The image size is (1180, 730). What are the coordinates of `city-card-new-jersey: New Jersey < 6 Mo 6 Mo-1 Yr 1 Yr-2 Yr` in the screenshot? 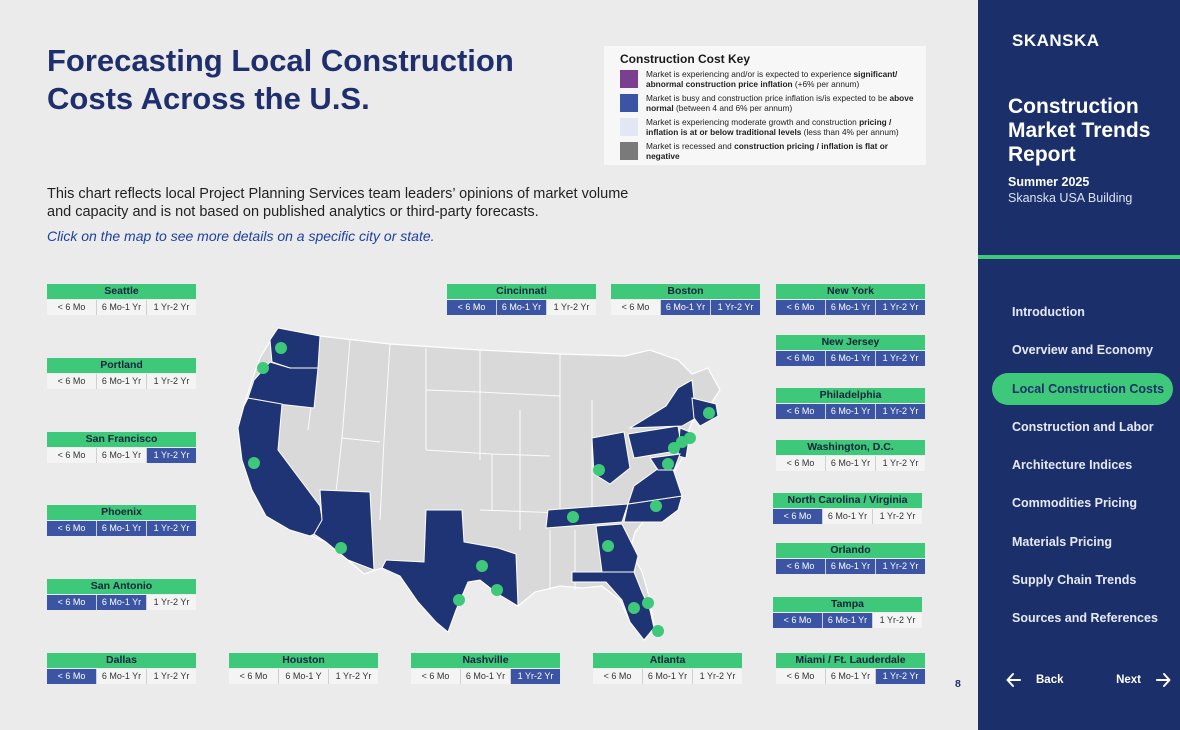 It's located at (850, 350).